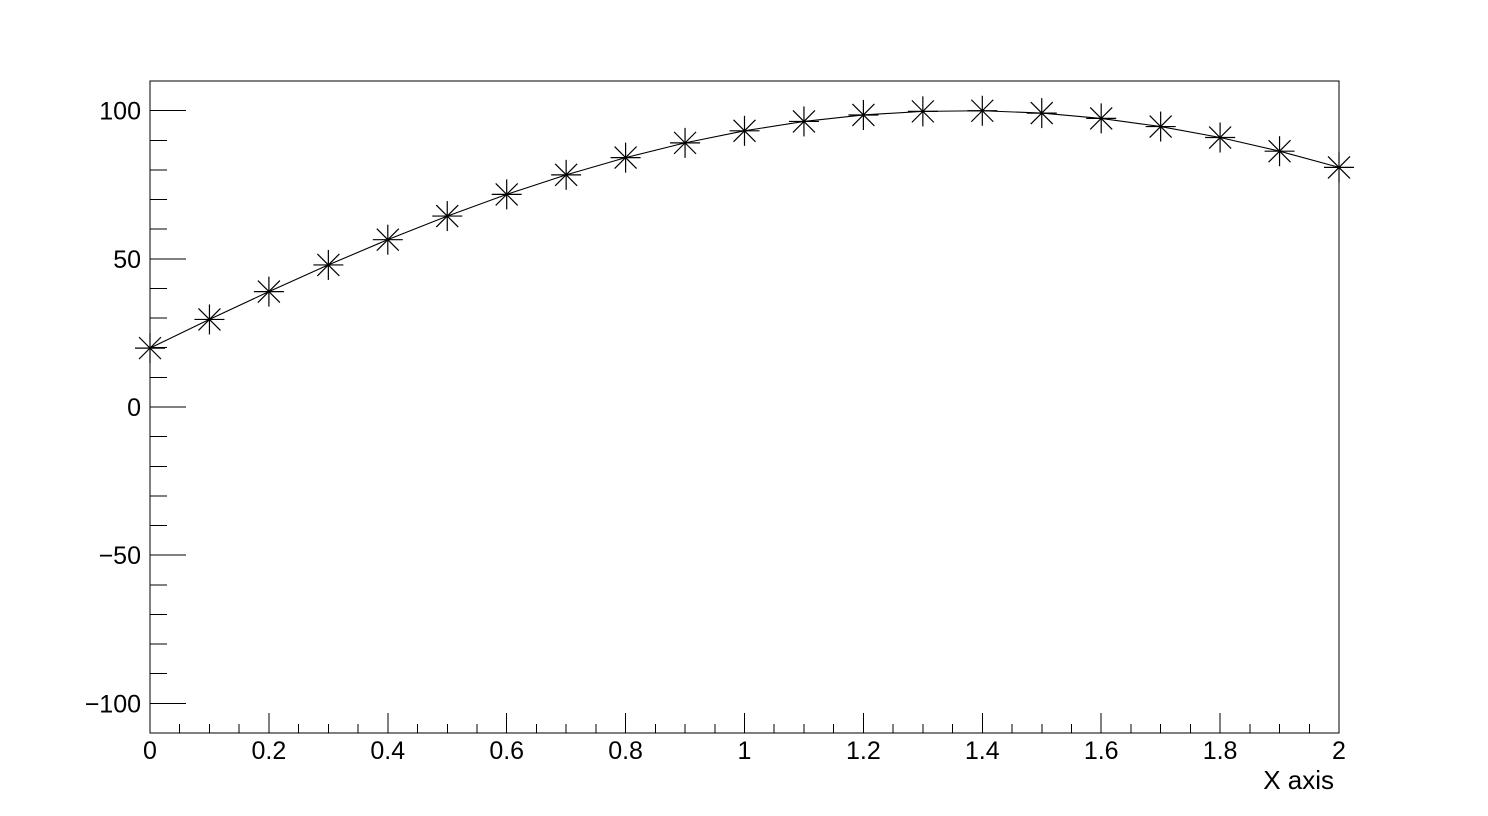  What do you see at coordinates (1220, 751) in the screenshot?
I see `x-tick-label: 1.8` at bounding box center [1220, 751].